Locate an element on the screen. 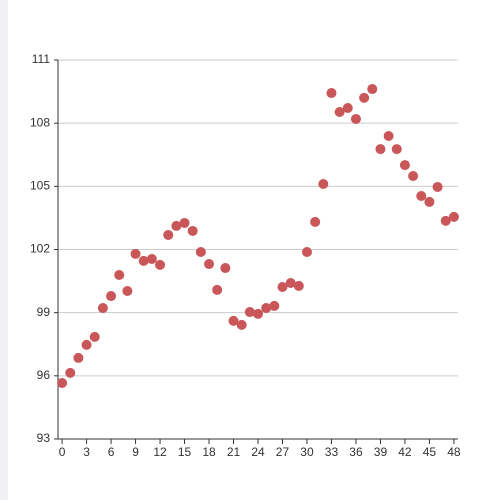 This screenshot has height=500, width=500. x-tick-label: 45 is located at coordinates (430, 452).